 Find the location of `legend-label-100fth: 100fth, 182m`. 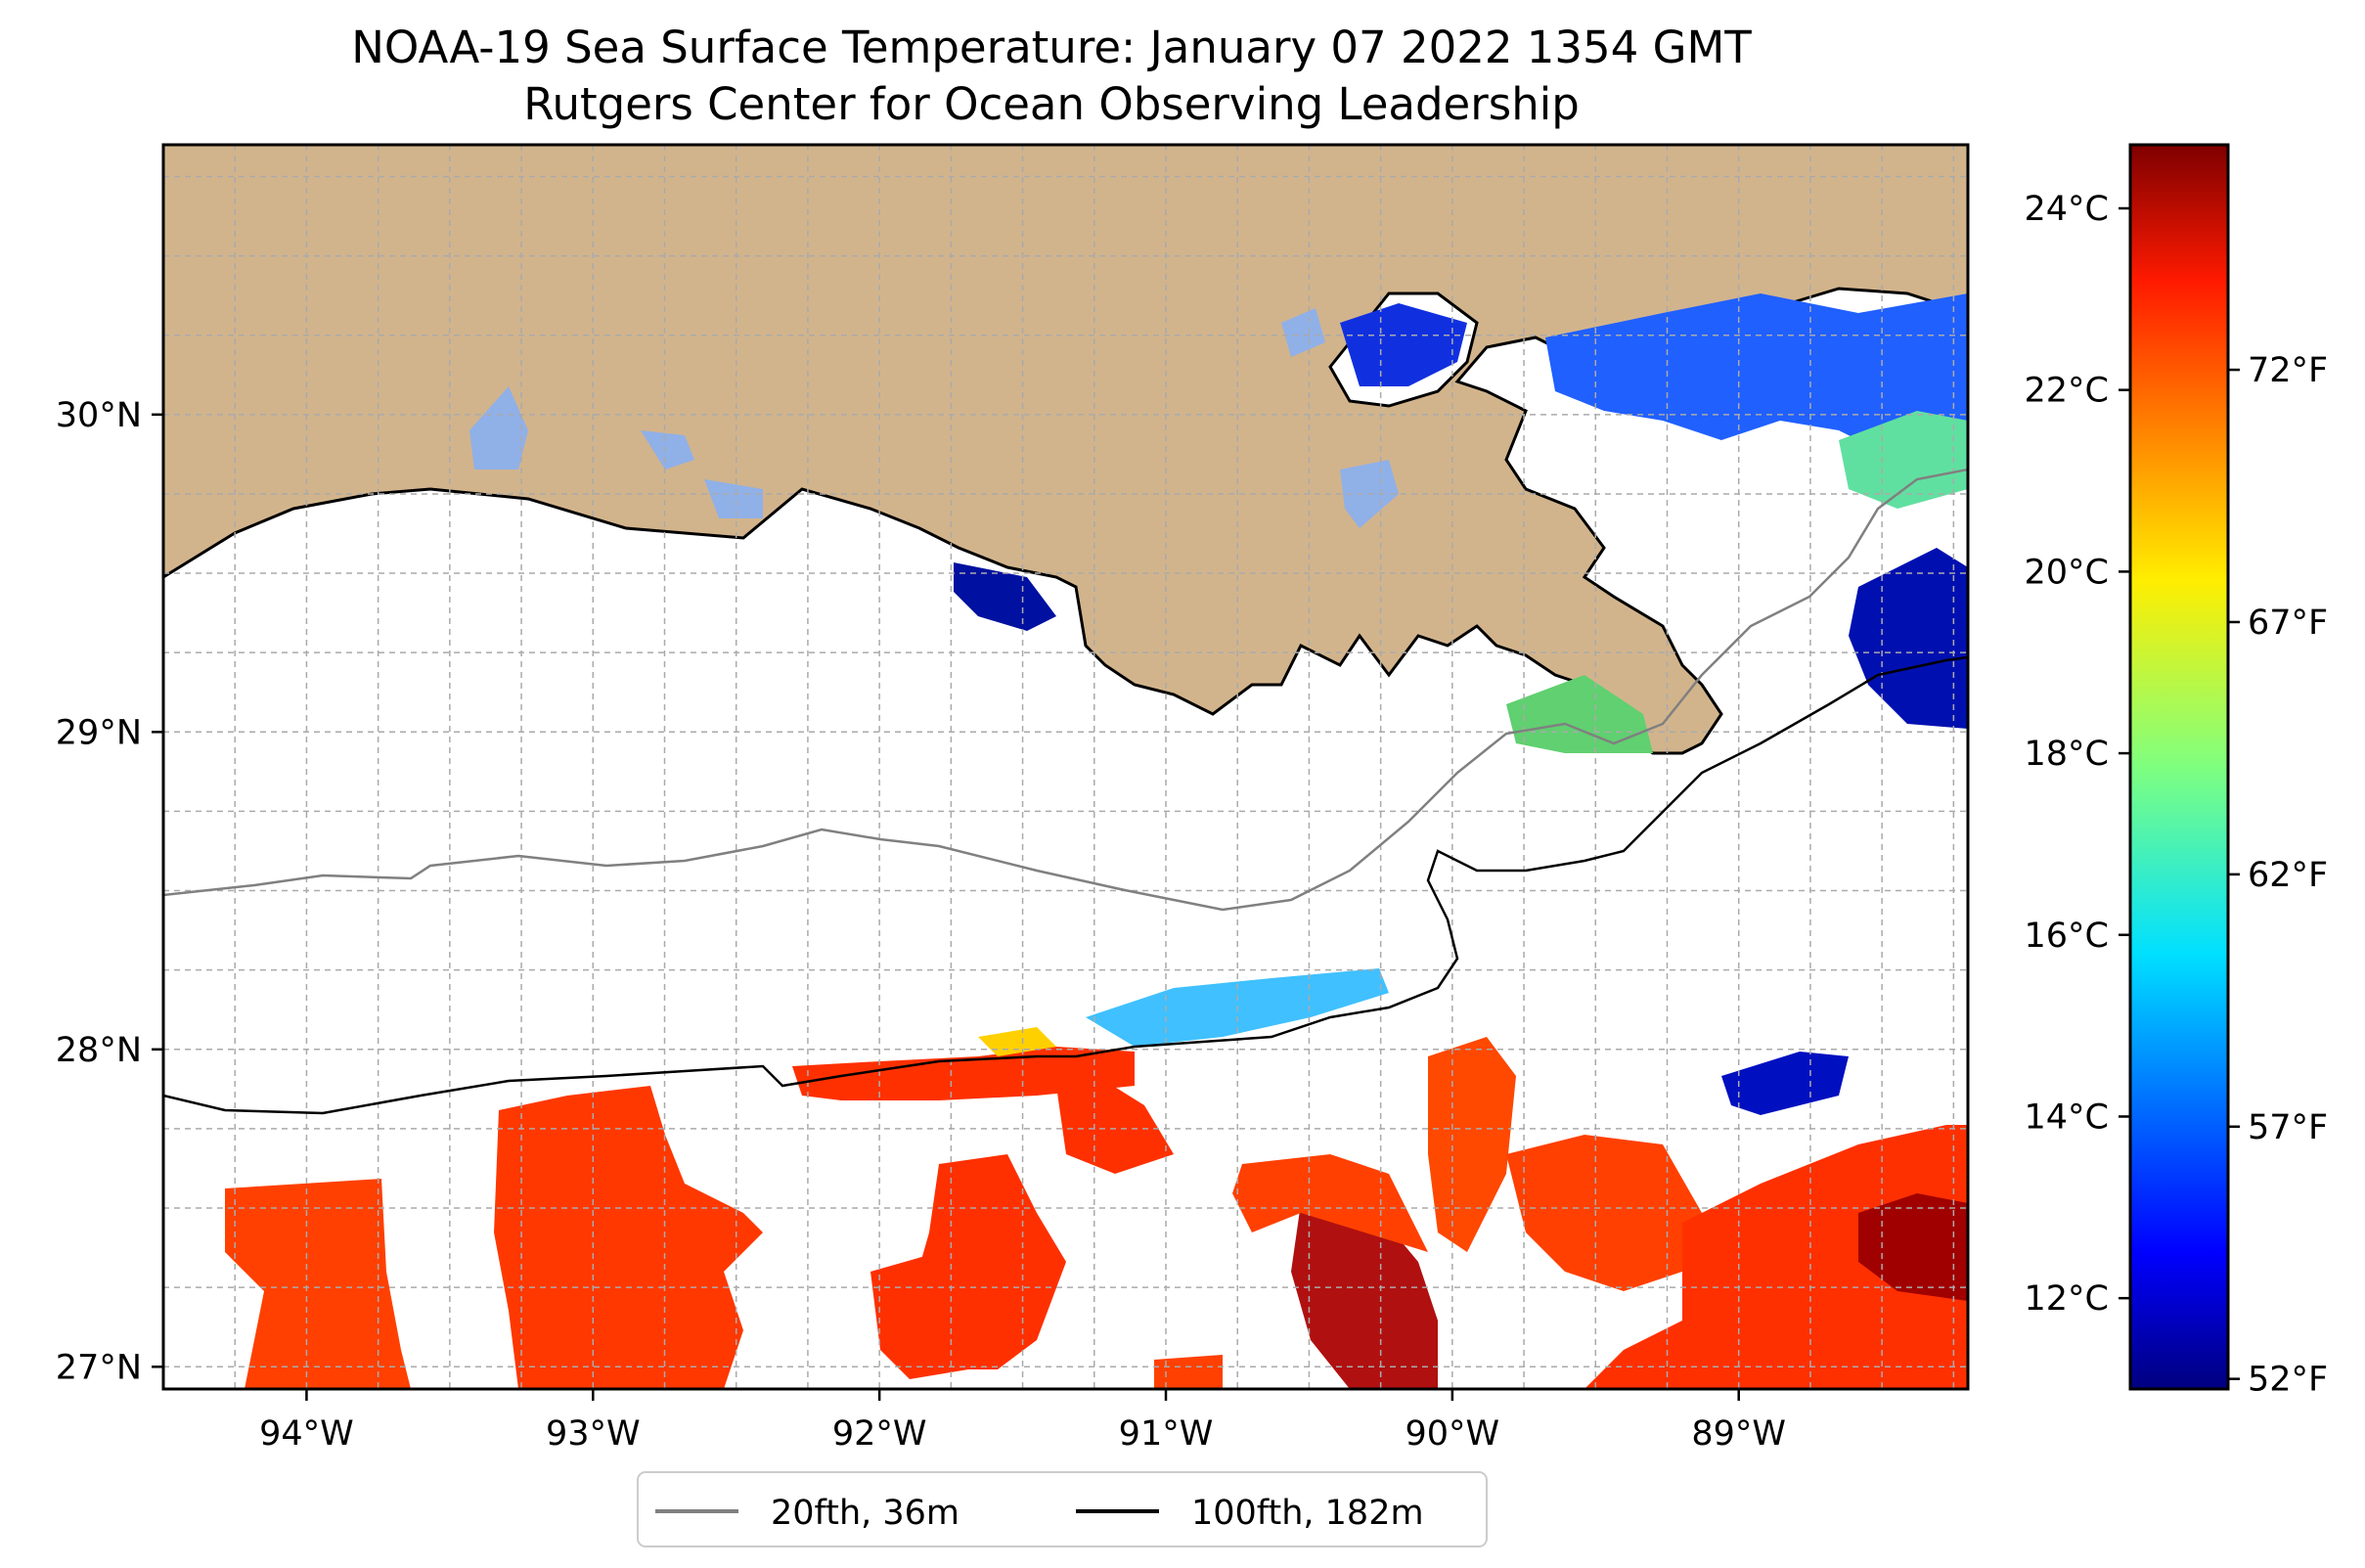

legend-label-100fth: 100fth, 182m is located at coordinates (1307, 1513).